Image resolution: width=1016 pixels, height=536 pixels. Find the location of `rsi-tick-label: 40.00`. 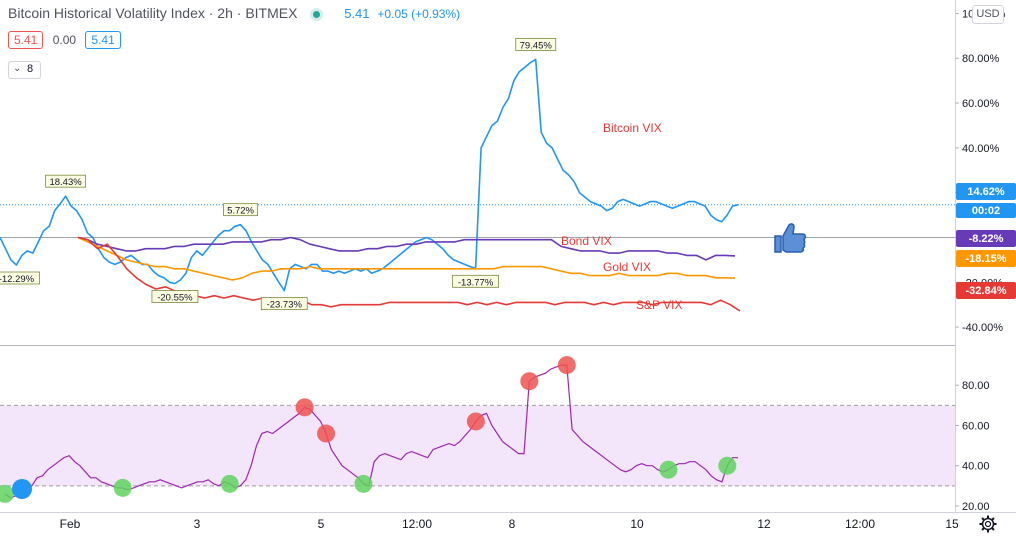

rsi-tick-label: 40.00 is located at coordinates (976, 467).